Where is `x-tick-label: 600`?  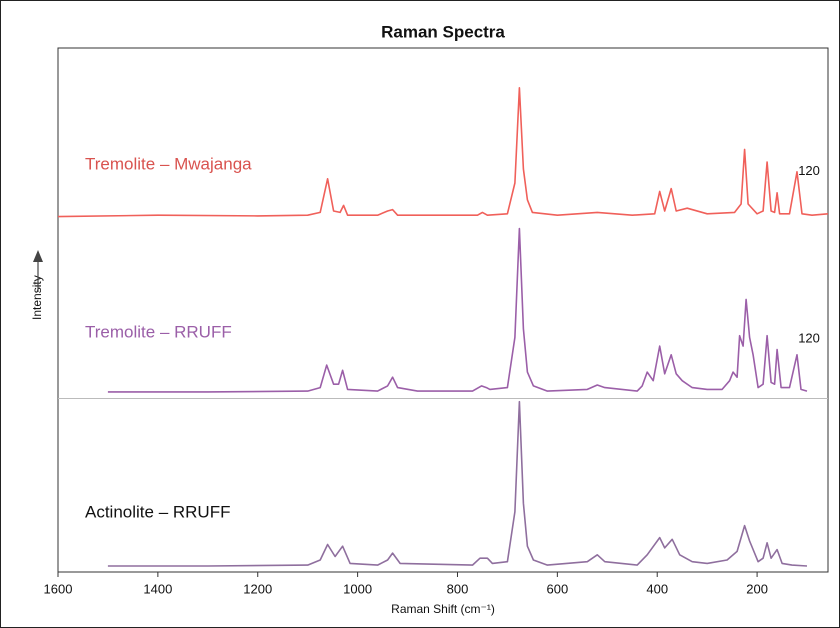
x-tick-label: 600 is located at coordinates (557, 588).